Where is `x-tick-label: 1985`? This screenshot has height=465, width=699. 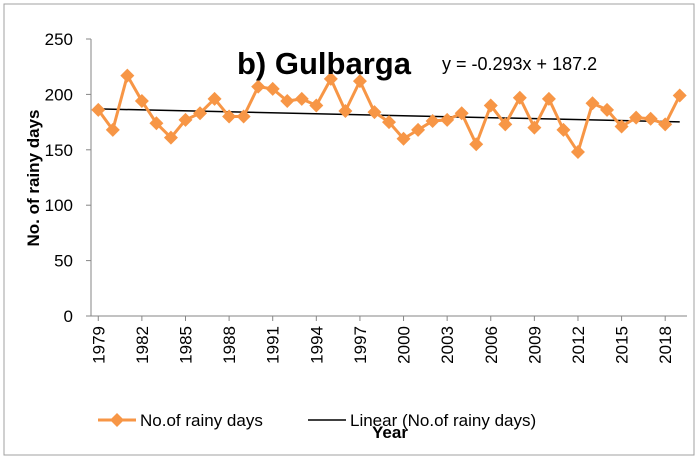 x-tick-label: 1985 is located at coordinates (185, 345).